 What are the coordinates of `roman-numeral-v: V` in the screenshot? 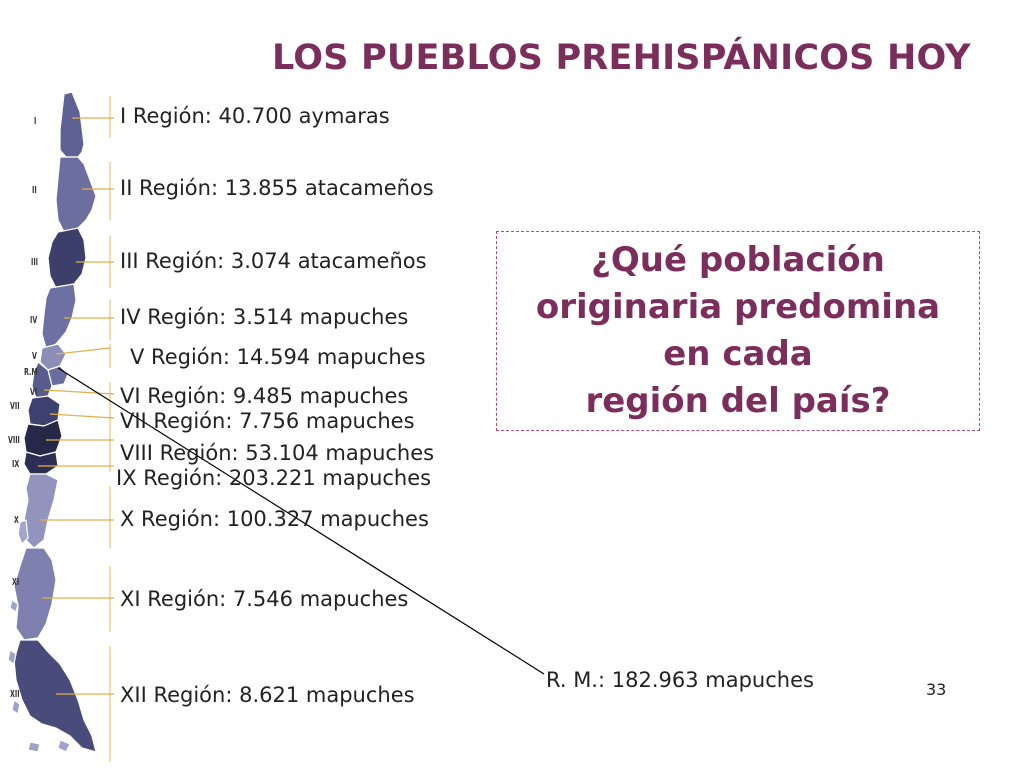 It's located at (34, 356).